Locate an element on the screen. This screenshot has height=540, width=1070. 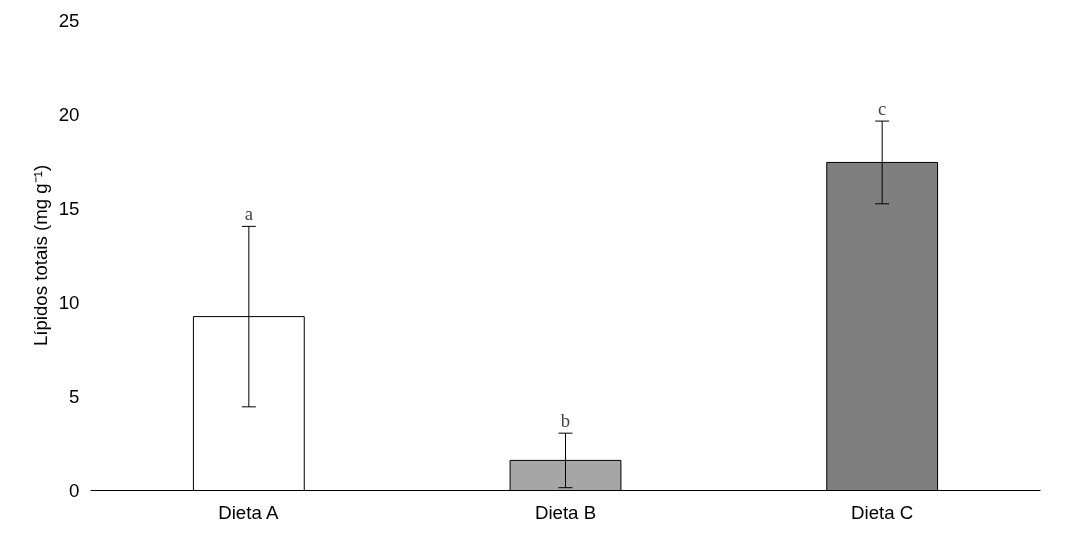
annotation: a is located at coordinates (249, 214).